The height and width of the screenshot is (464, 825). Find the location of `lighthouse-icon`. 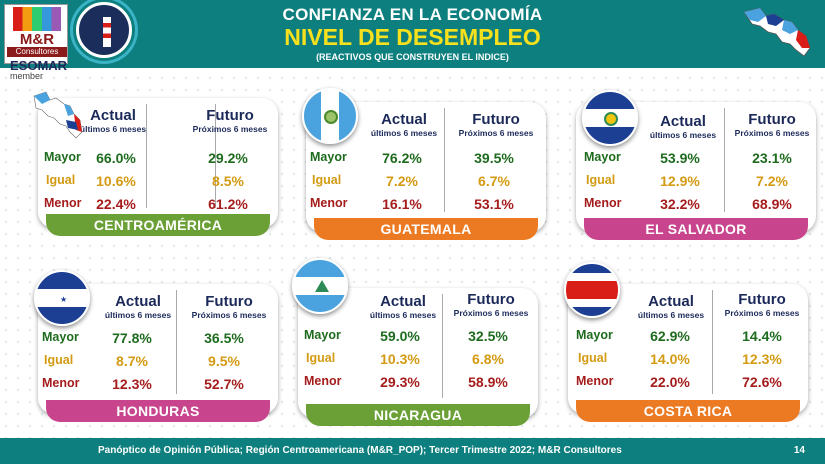

lighthouse-icon is located at coordinates (107, 32).